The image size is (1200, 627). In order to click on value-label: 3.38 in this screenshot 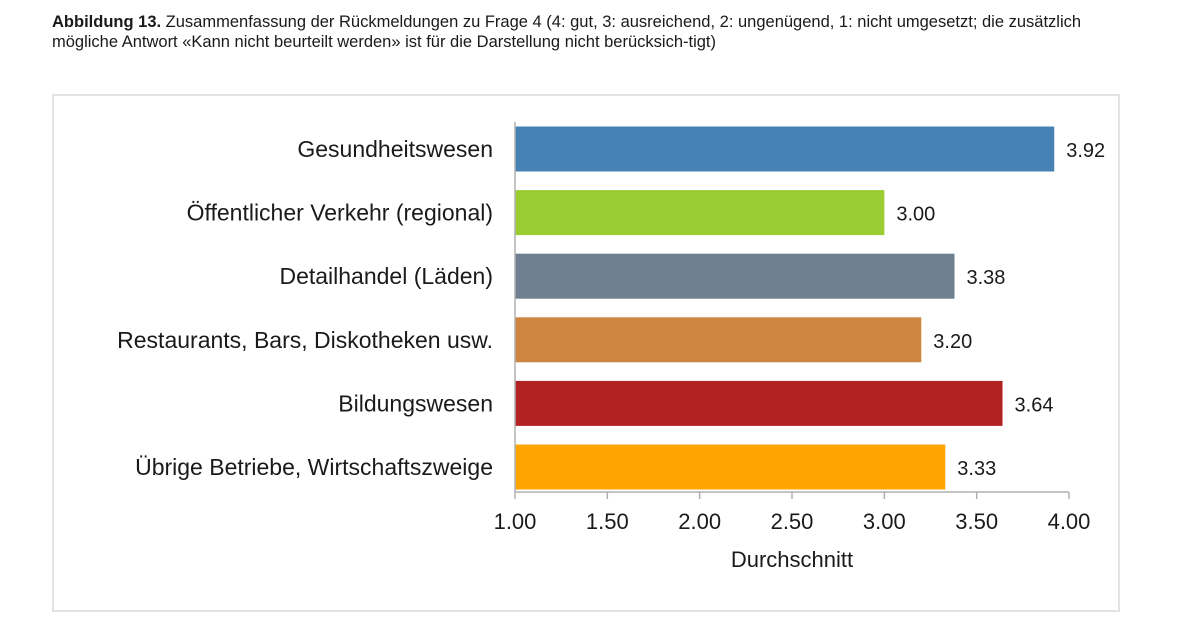, I will do `click(986, 278)`.